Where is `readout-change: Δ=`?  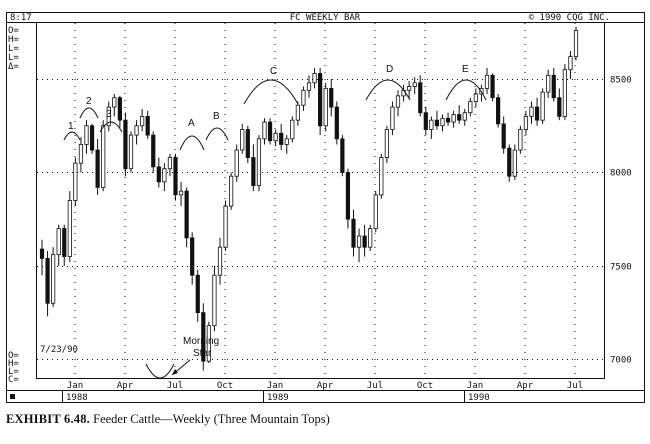
readout-change: Δ= is located at coordinates (13, 67).